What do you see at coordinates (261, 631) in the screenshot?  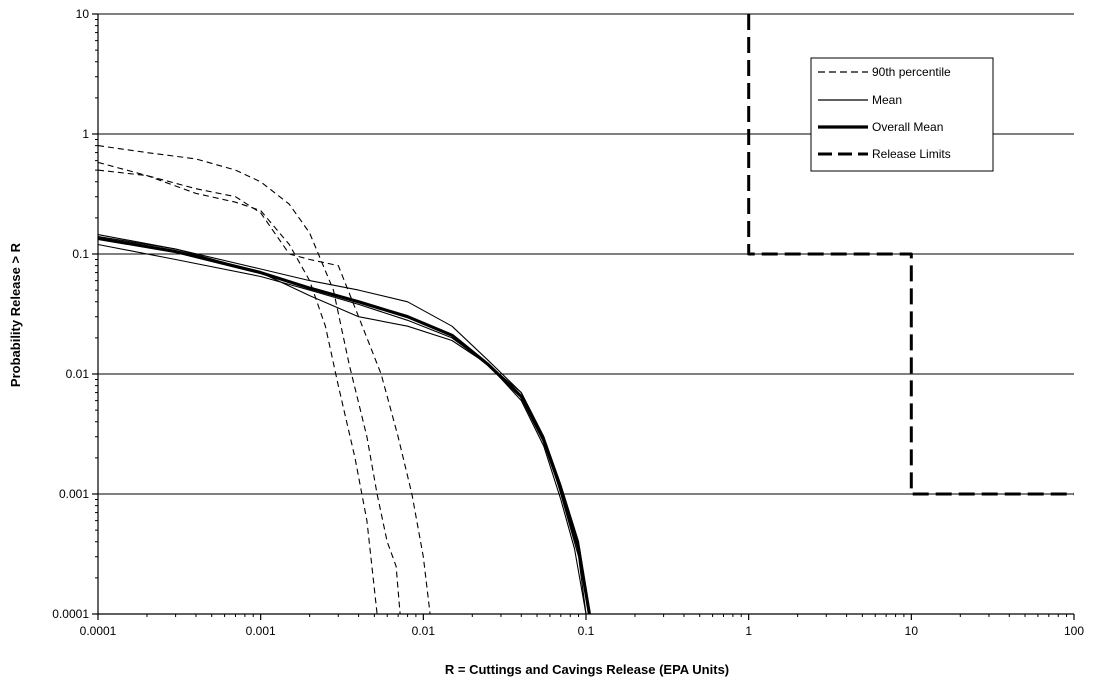 I see `x-tick-label: 0.001` at bounding box center [261, 631].